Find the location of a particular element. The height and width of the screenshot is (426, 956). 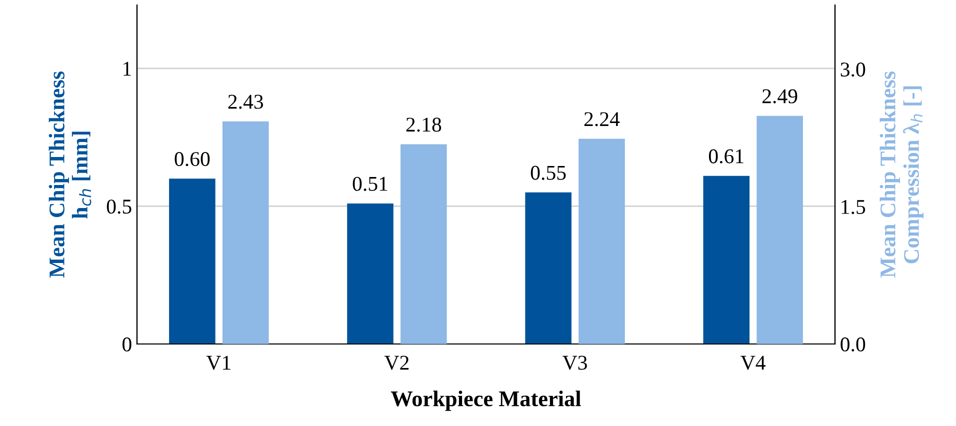

y-tick-label: 0.5 is located at coordinates (119, 207).